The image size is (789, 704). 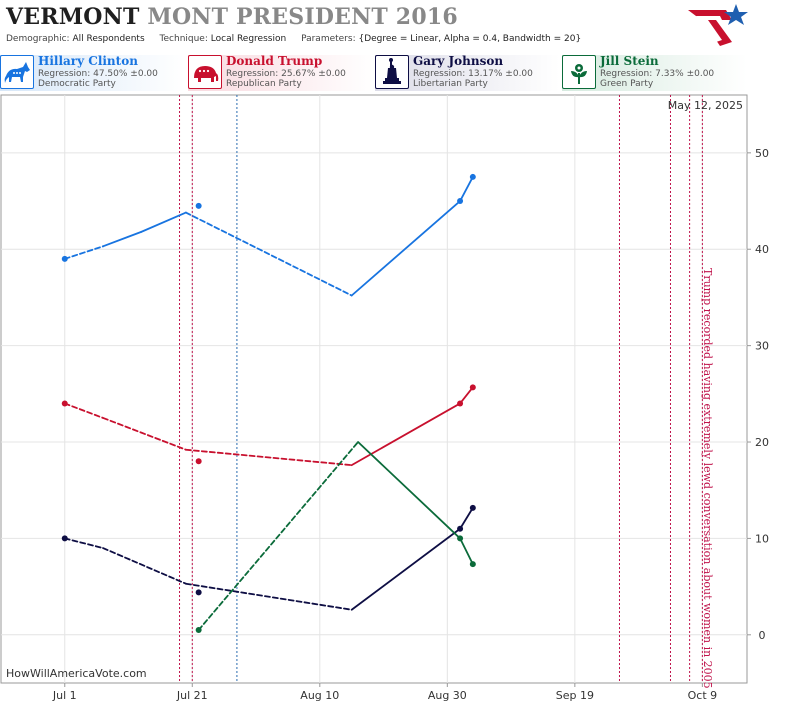 I want to click on demographic-value: All Respondents, so click(x=108, y=39).